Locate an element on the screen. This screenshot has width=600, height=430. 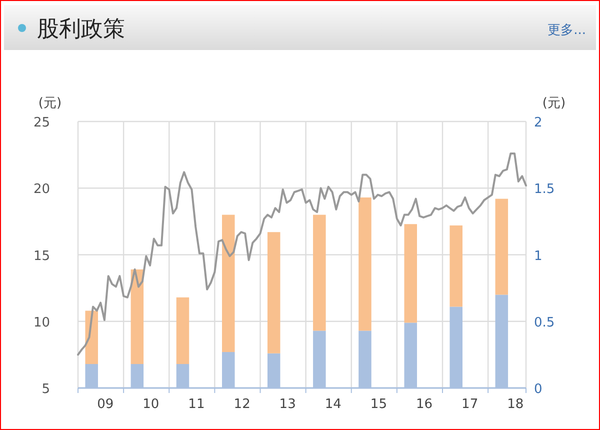
y2-tick-label: 2 is located at coordinates (538, 123).